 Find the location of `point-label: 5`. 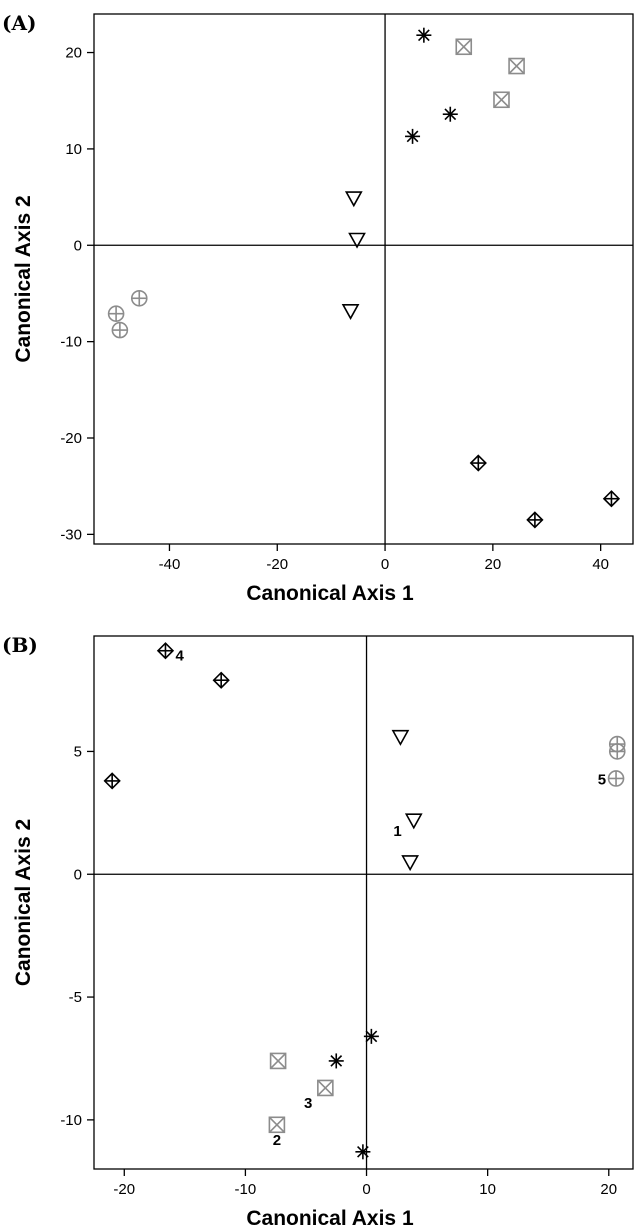

point-label: 5 is located at coordinates (602, 779).